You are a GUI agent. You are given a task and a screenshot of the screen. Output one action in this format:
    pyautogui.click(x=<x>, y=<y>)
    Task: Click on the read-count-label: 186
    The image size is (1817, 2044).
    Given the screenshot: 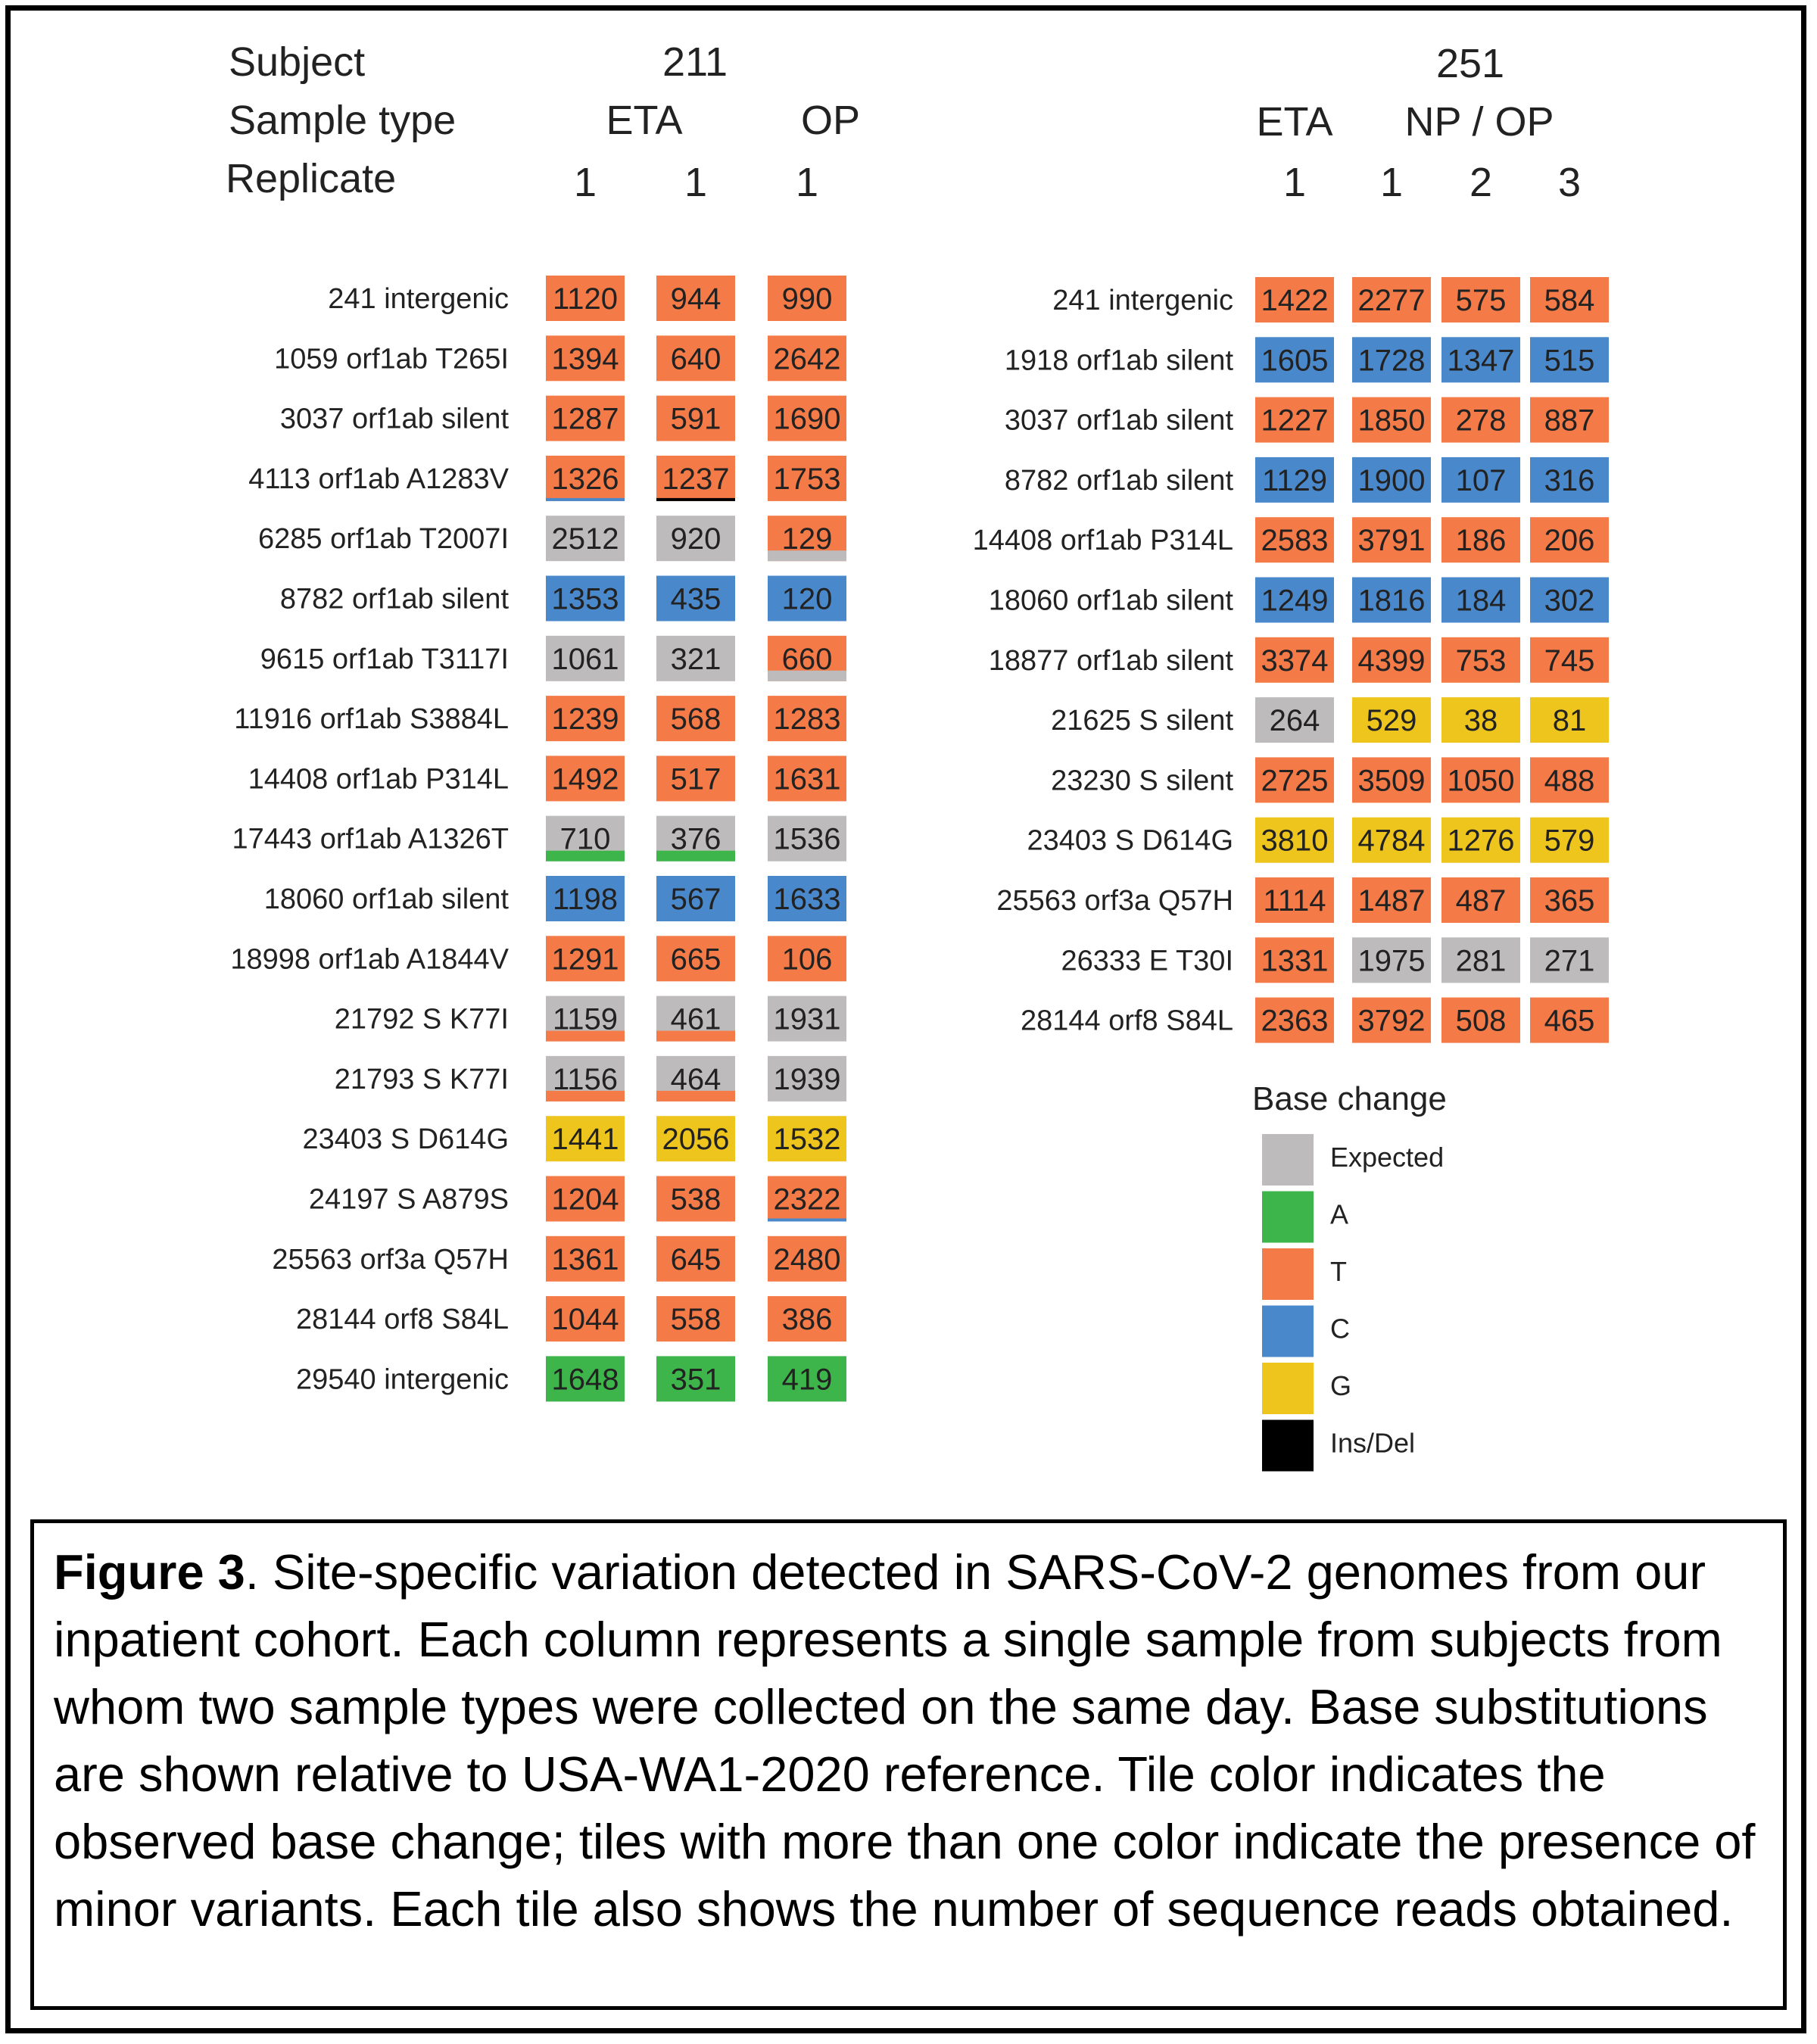 What is the action you would take?
    pyautogui.click(x=1481, y=540)
    